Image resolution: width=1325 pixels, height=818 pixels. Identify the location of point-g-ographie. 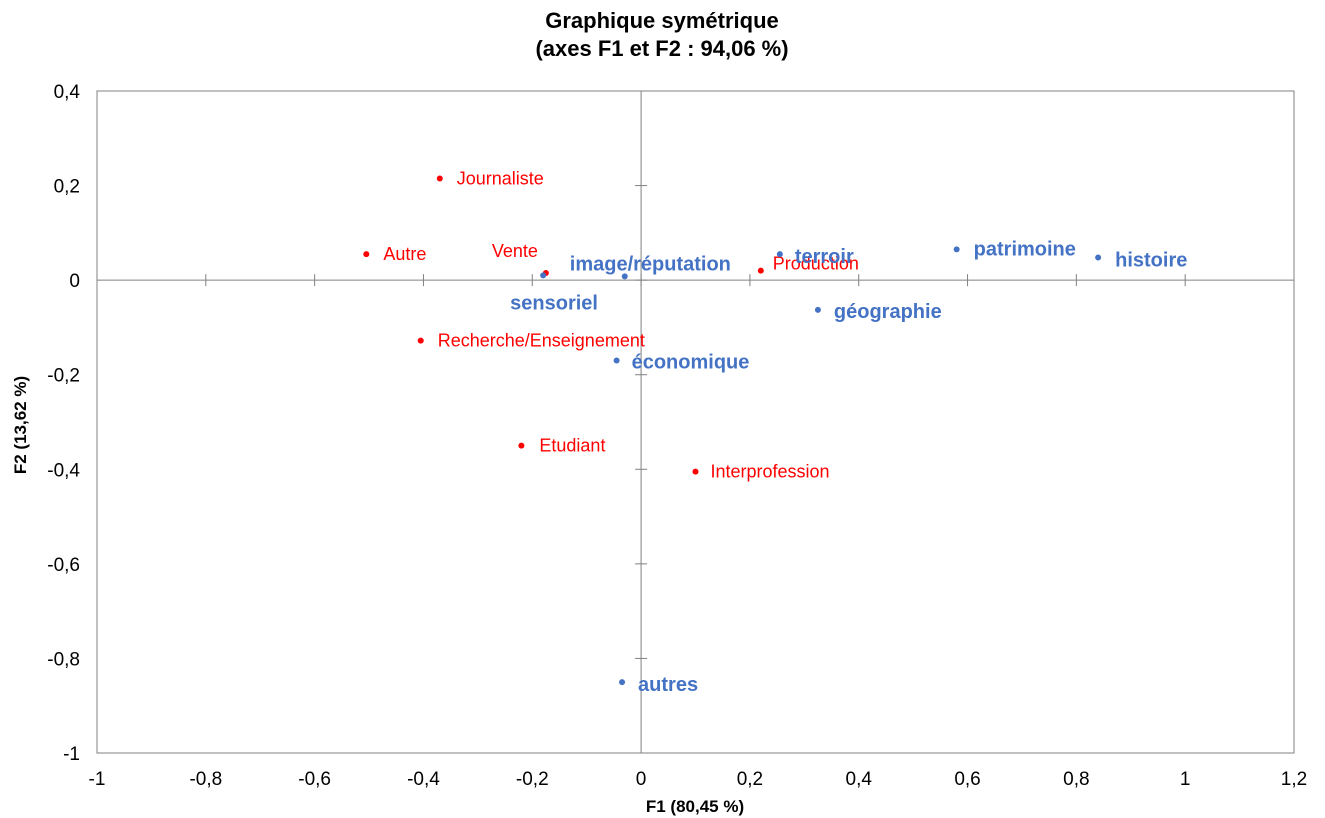
(817, 309).